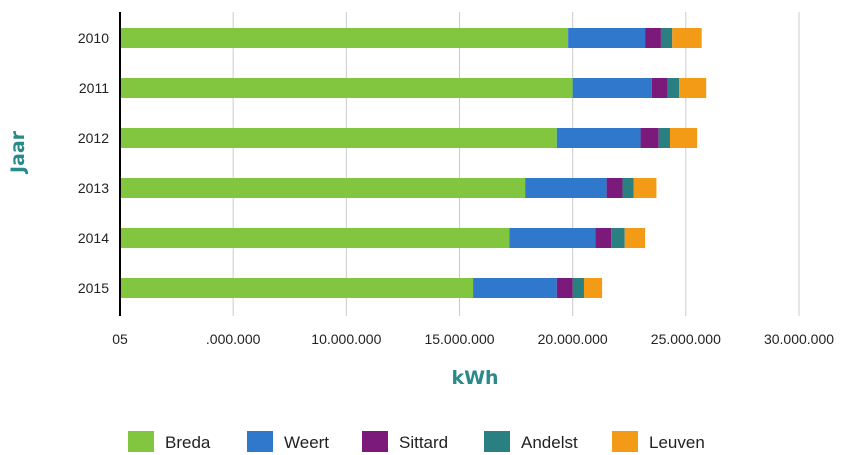 This screenshot has width=844, height=455. What do you see at coordinates (578, 288) in the screenshot?
I see `bar-andelst-2015` at bounding box center [578, 288].